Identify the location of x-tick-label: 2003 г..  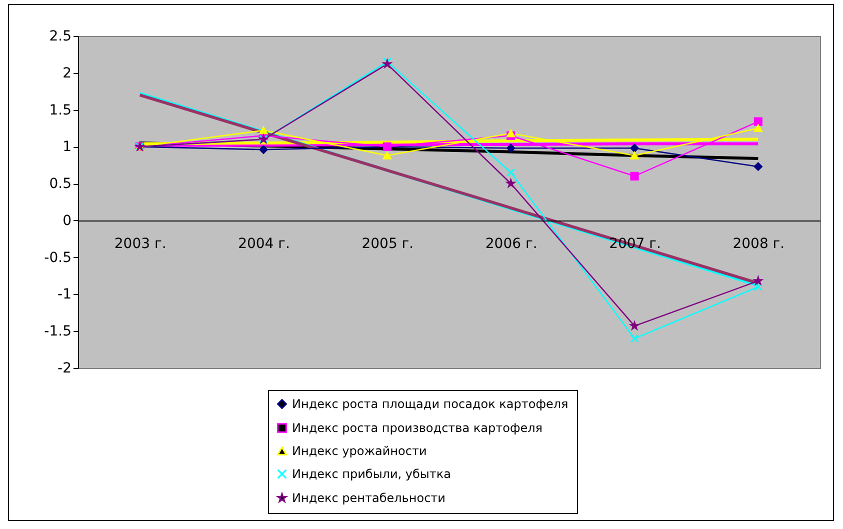
(140, 244).